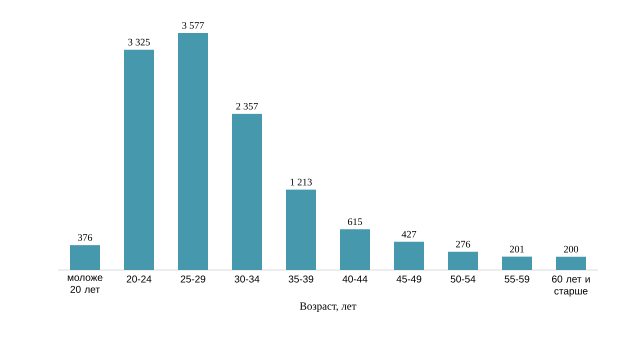 Image resolution: width=642 pixels, height=337 pixels. What do you see at coordinates (571, 249) in the screenshot?
I see `data-label: 200` at bounding box center [571, 249].